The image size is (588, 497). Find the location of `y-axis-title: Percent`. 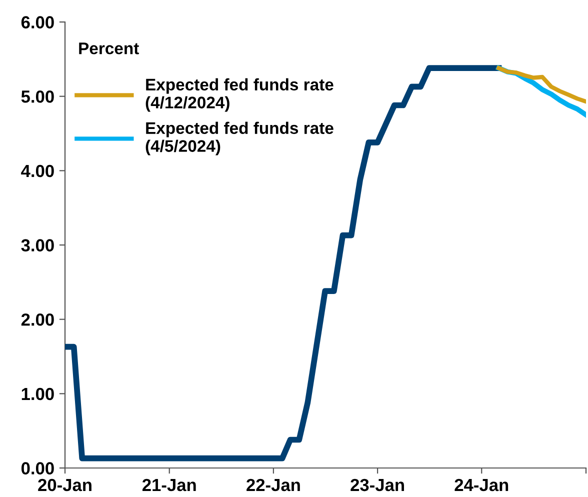

y-axis-title: Percent is located at coordinates (109, 48).